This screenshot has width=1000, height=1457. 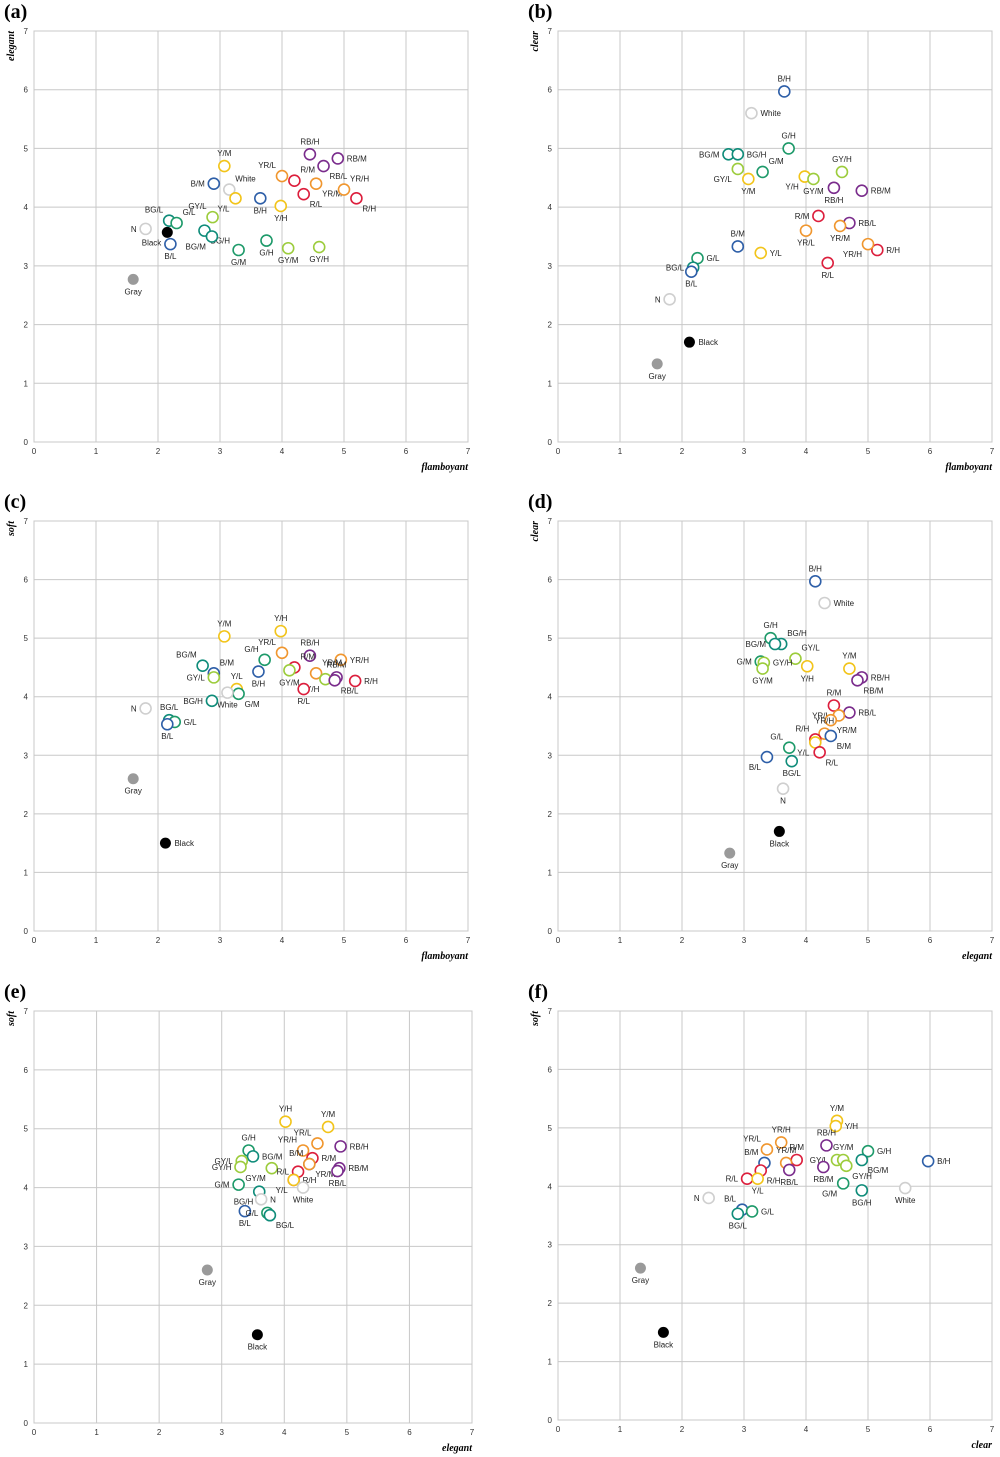 I want to click on panel-label: (c), so click(x=15, y=502).